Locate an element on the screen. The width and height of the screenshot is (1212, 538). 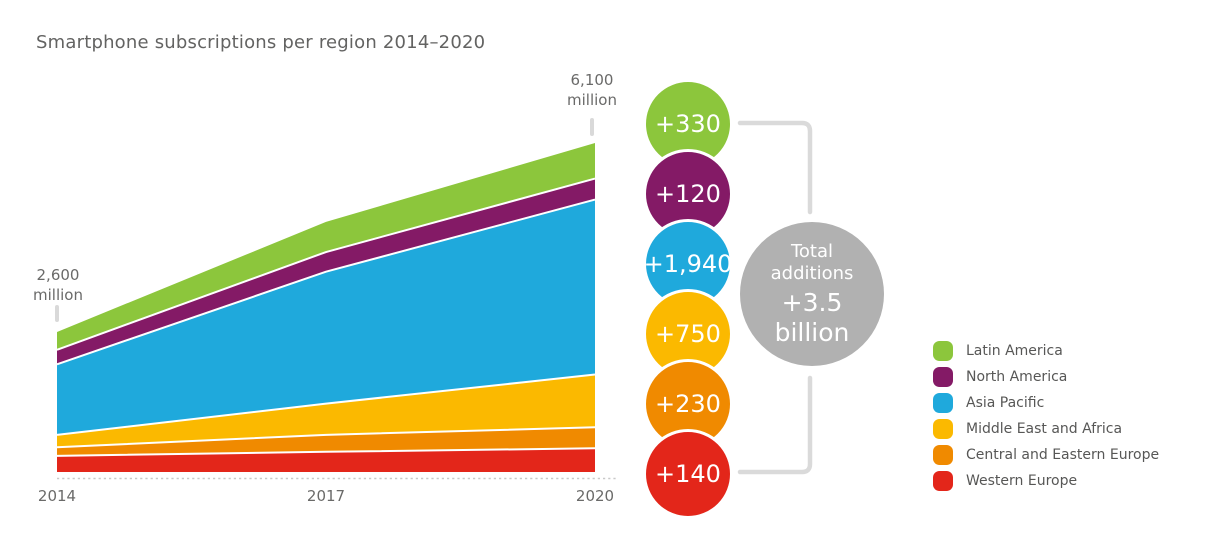
end-total-unit: million is located at coordinates (592, 99).